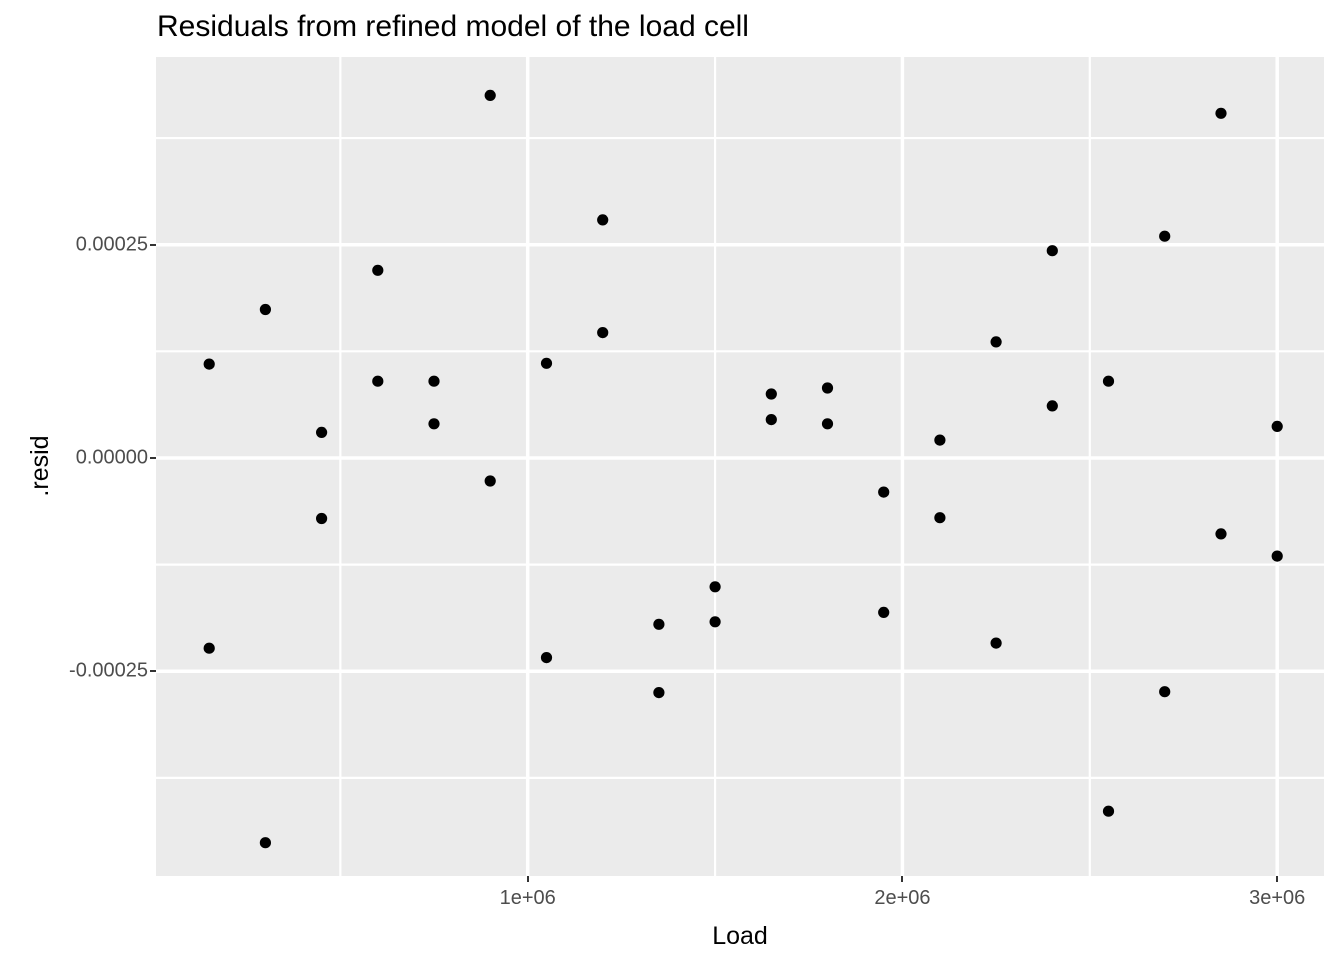 Image resolution: width=1344 pixels, height=960 pixels. Describe the element at coordinates (111, 244) in the screenshot. I see `y-tick-label: 0.00025` at that location.